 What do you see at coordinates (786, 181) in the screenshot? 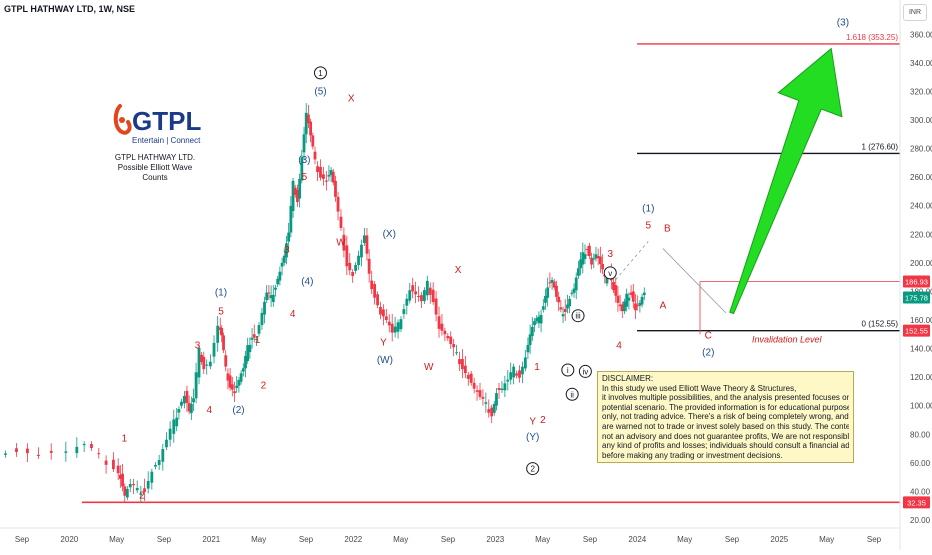
I see `projection-arrow-shape` at bounding box center [786, 181].